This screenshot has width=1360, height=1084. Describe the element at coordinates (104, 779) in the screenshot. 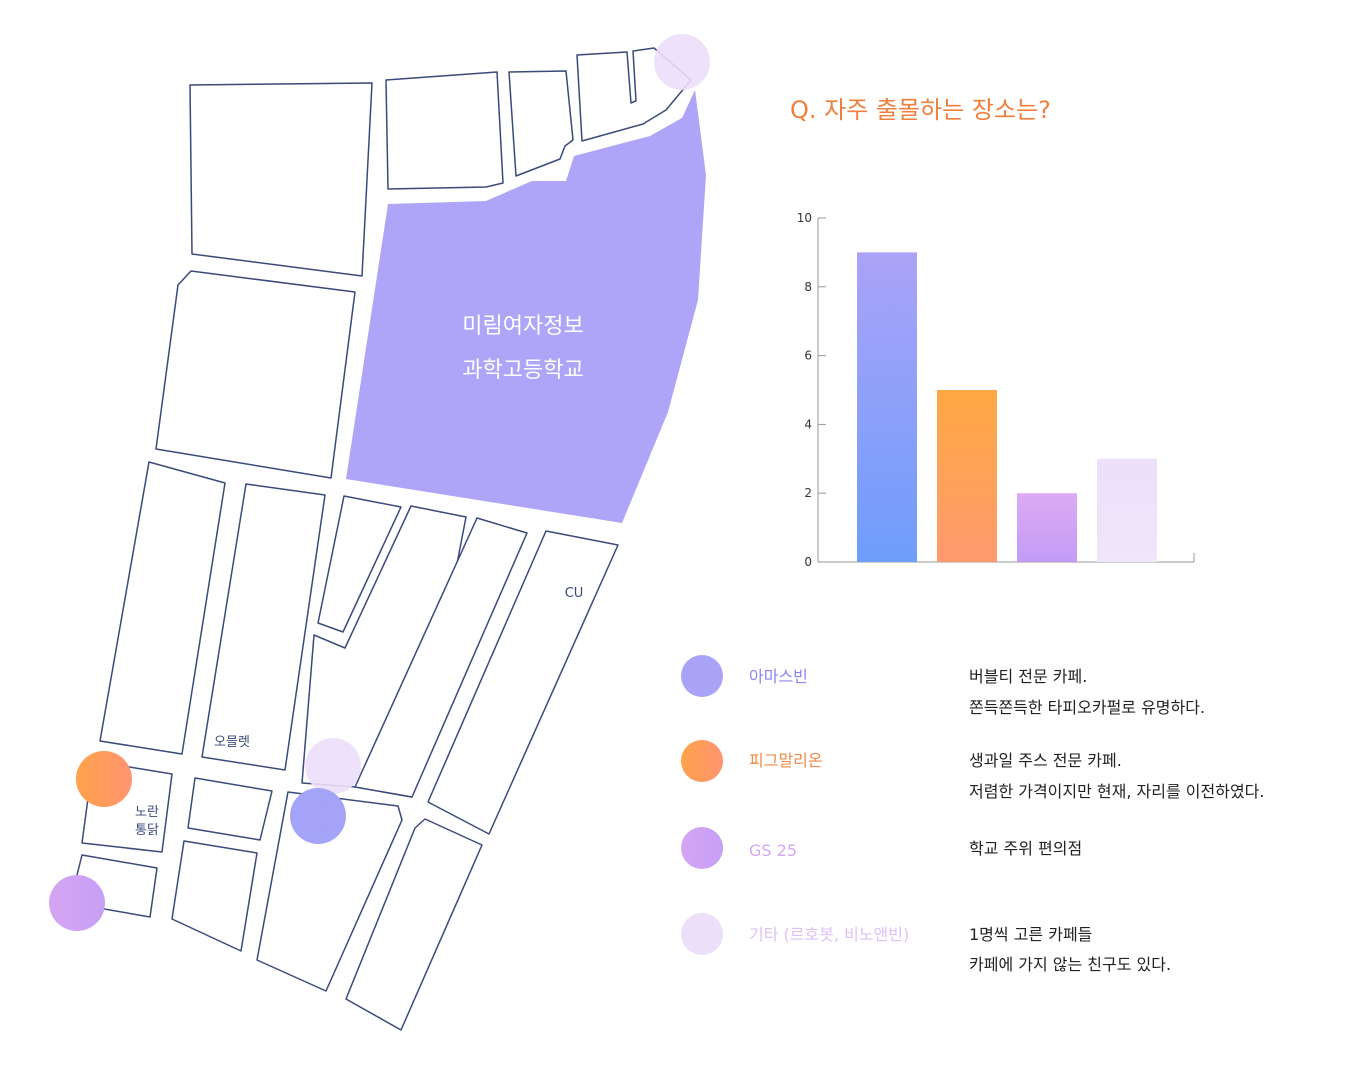

I see `pigmallion-location-marker` at that location.